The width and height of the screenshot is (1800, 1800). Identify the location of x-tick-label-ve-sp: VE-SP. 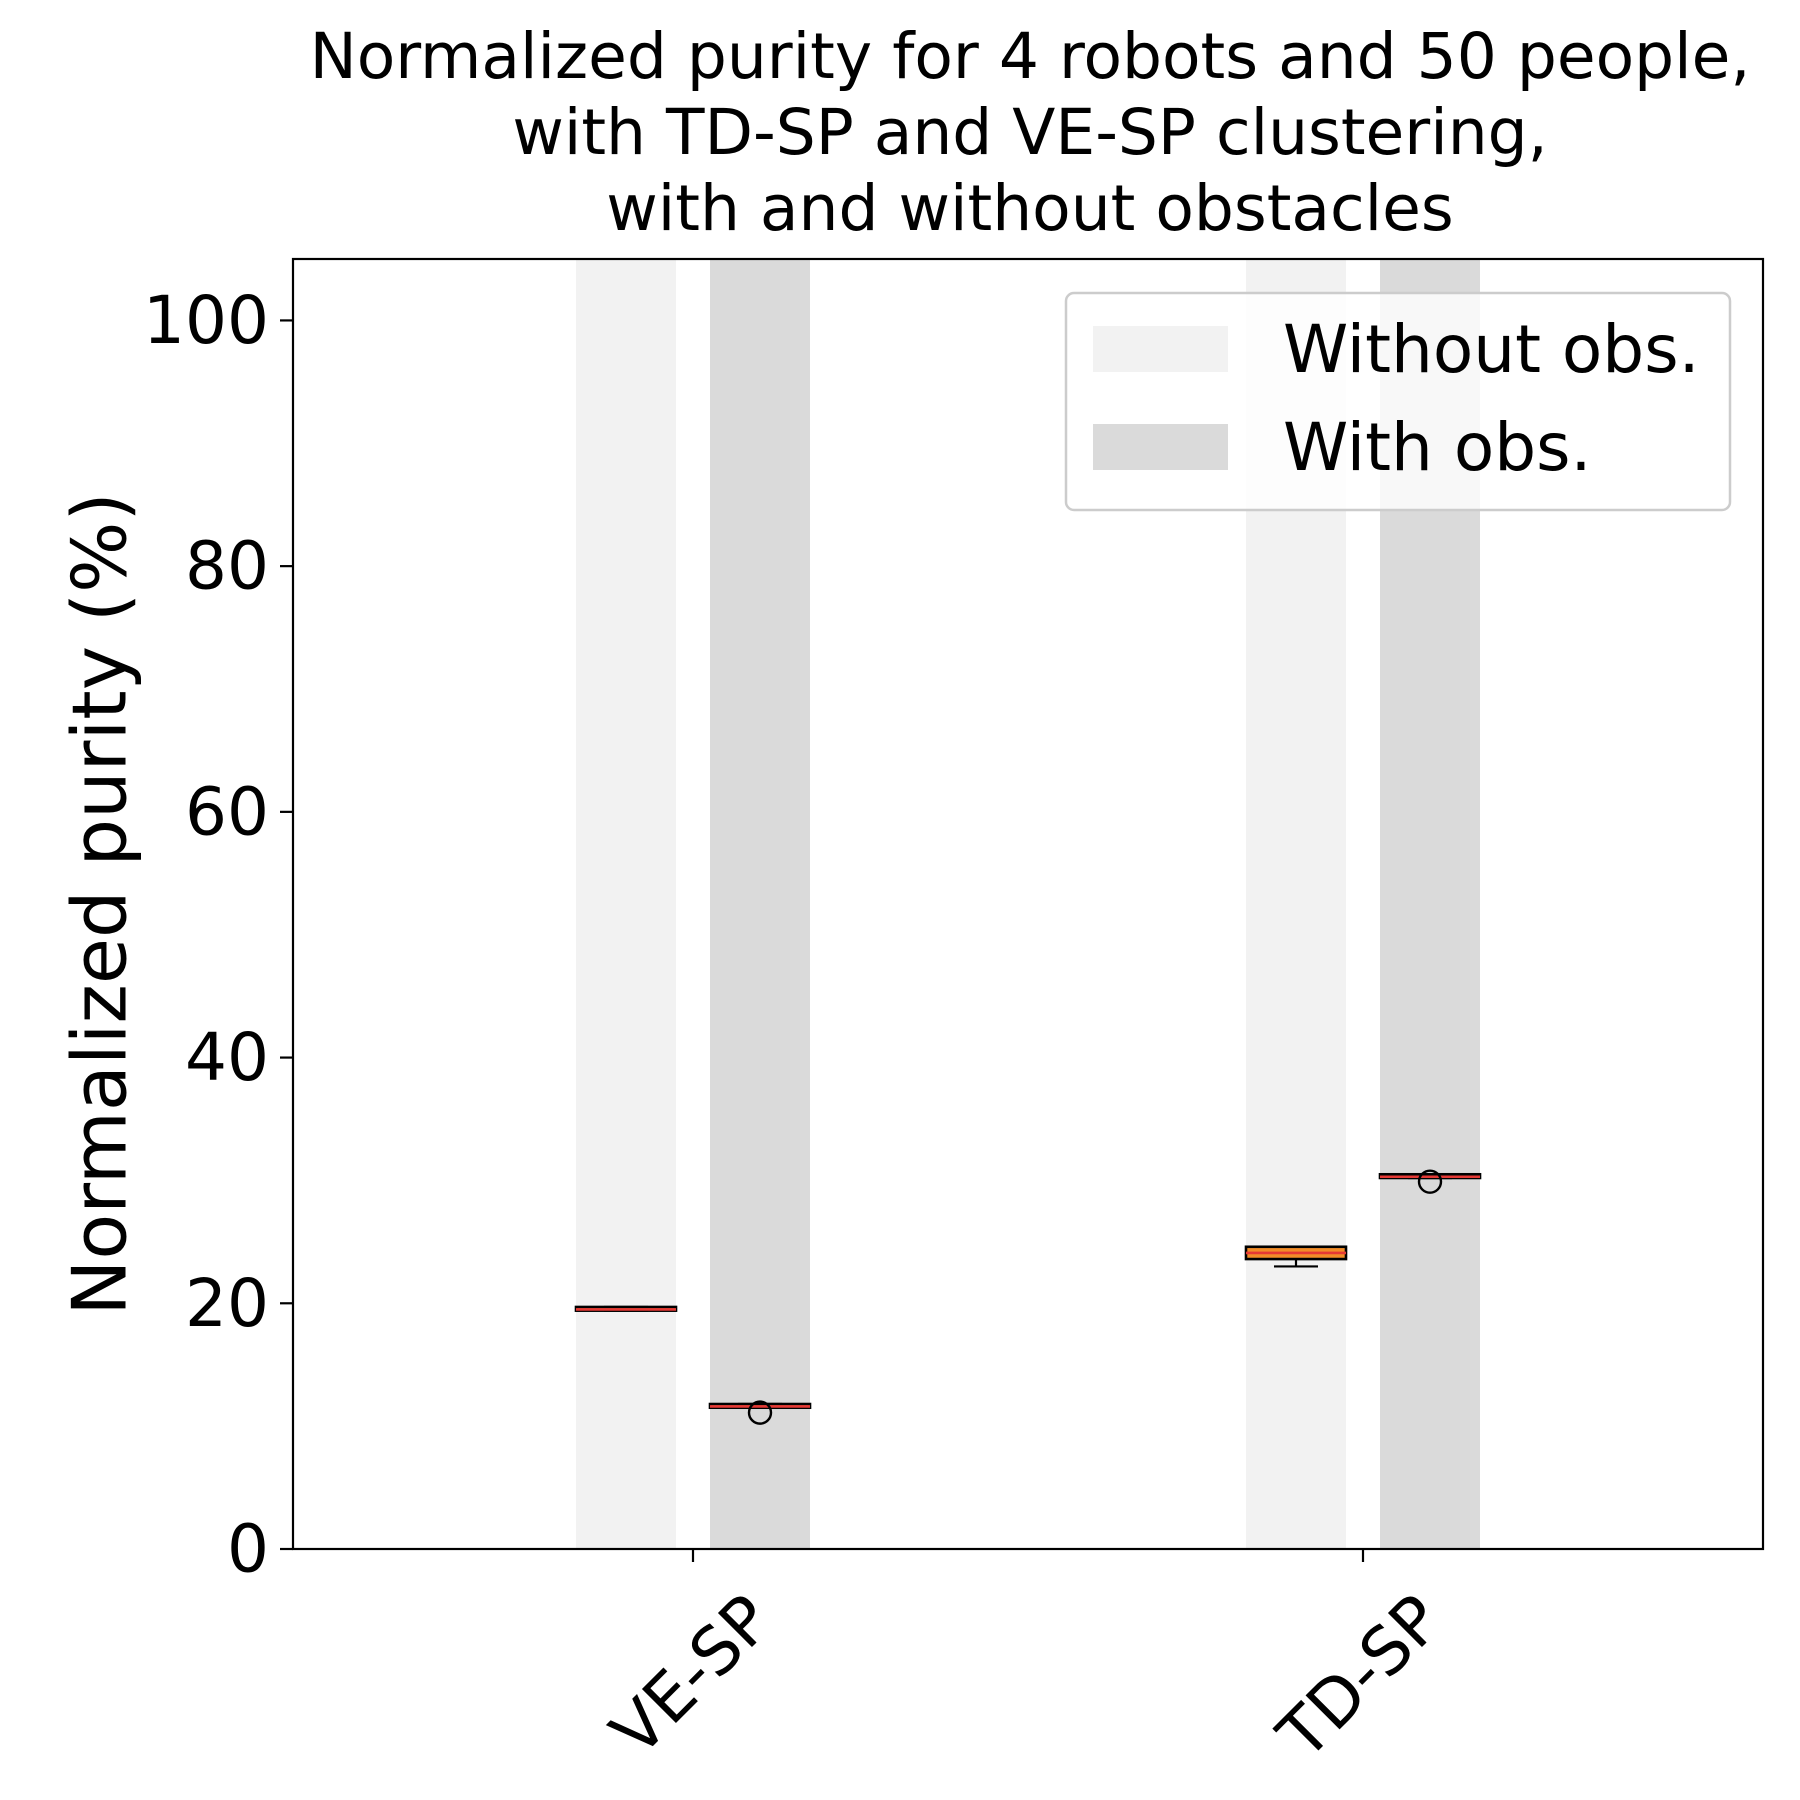
(691, 1675).